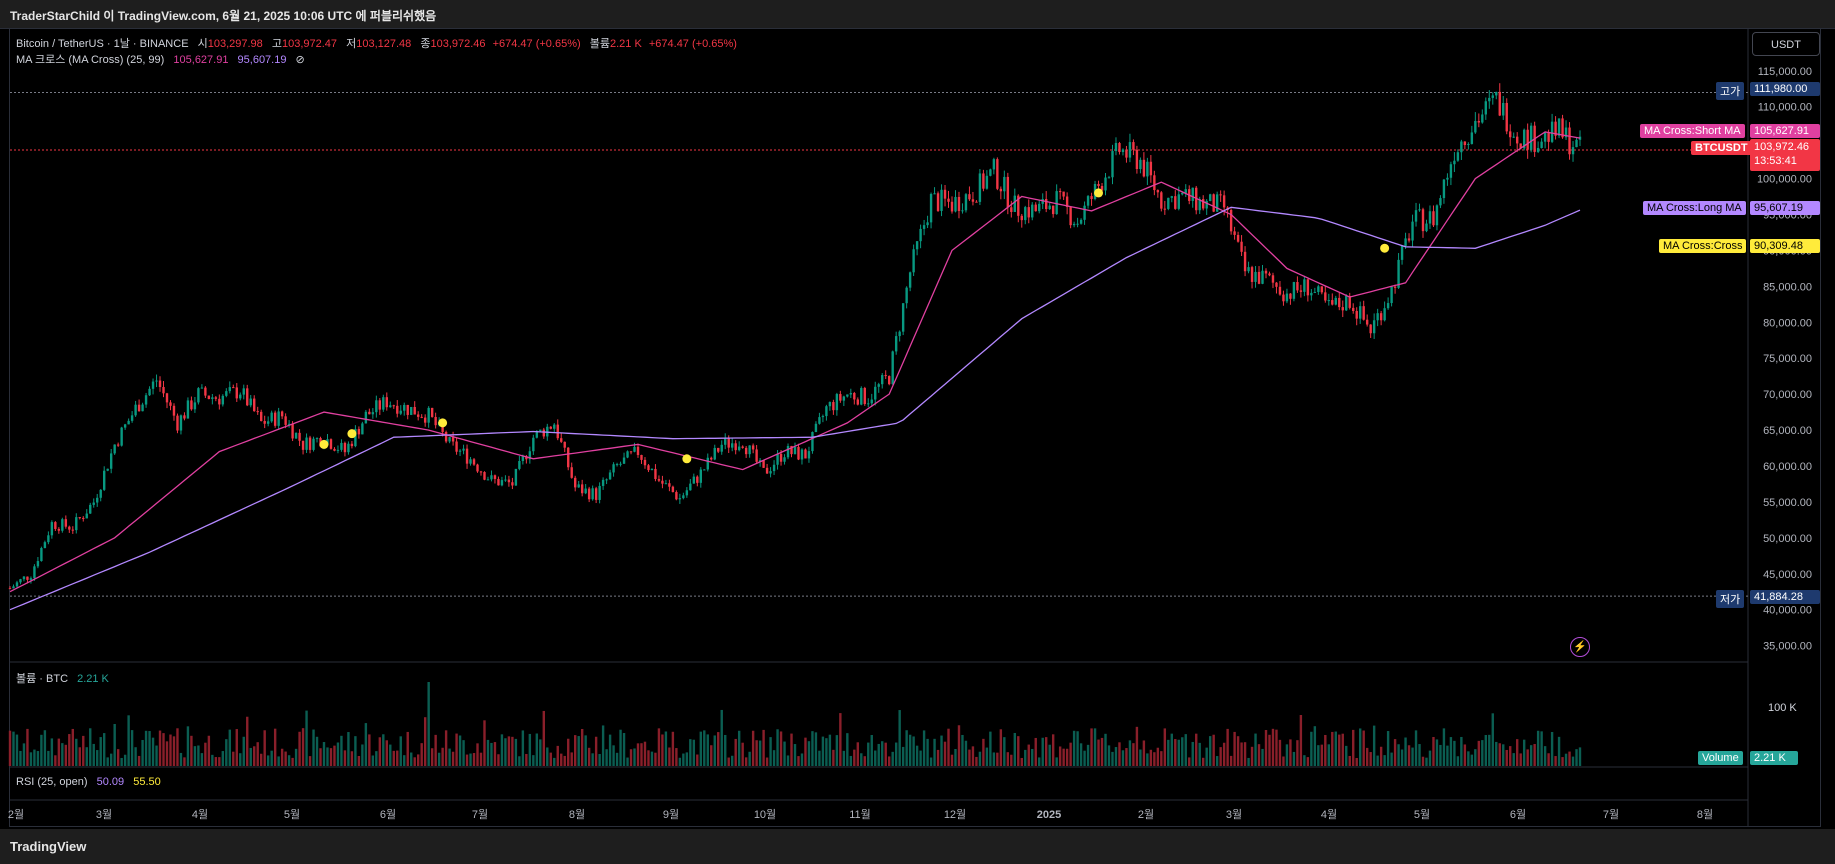 This screenshot has height=864, width=1835. Describe the element at coordinates (1580, 647) in the screenshot. I see `lightning-icon: ⚡` at that location.